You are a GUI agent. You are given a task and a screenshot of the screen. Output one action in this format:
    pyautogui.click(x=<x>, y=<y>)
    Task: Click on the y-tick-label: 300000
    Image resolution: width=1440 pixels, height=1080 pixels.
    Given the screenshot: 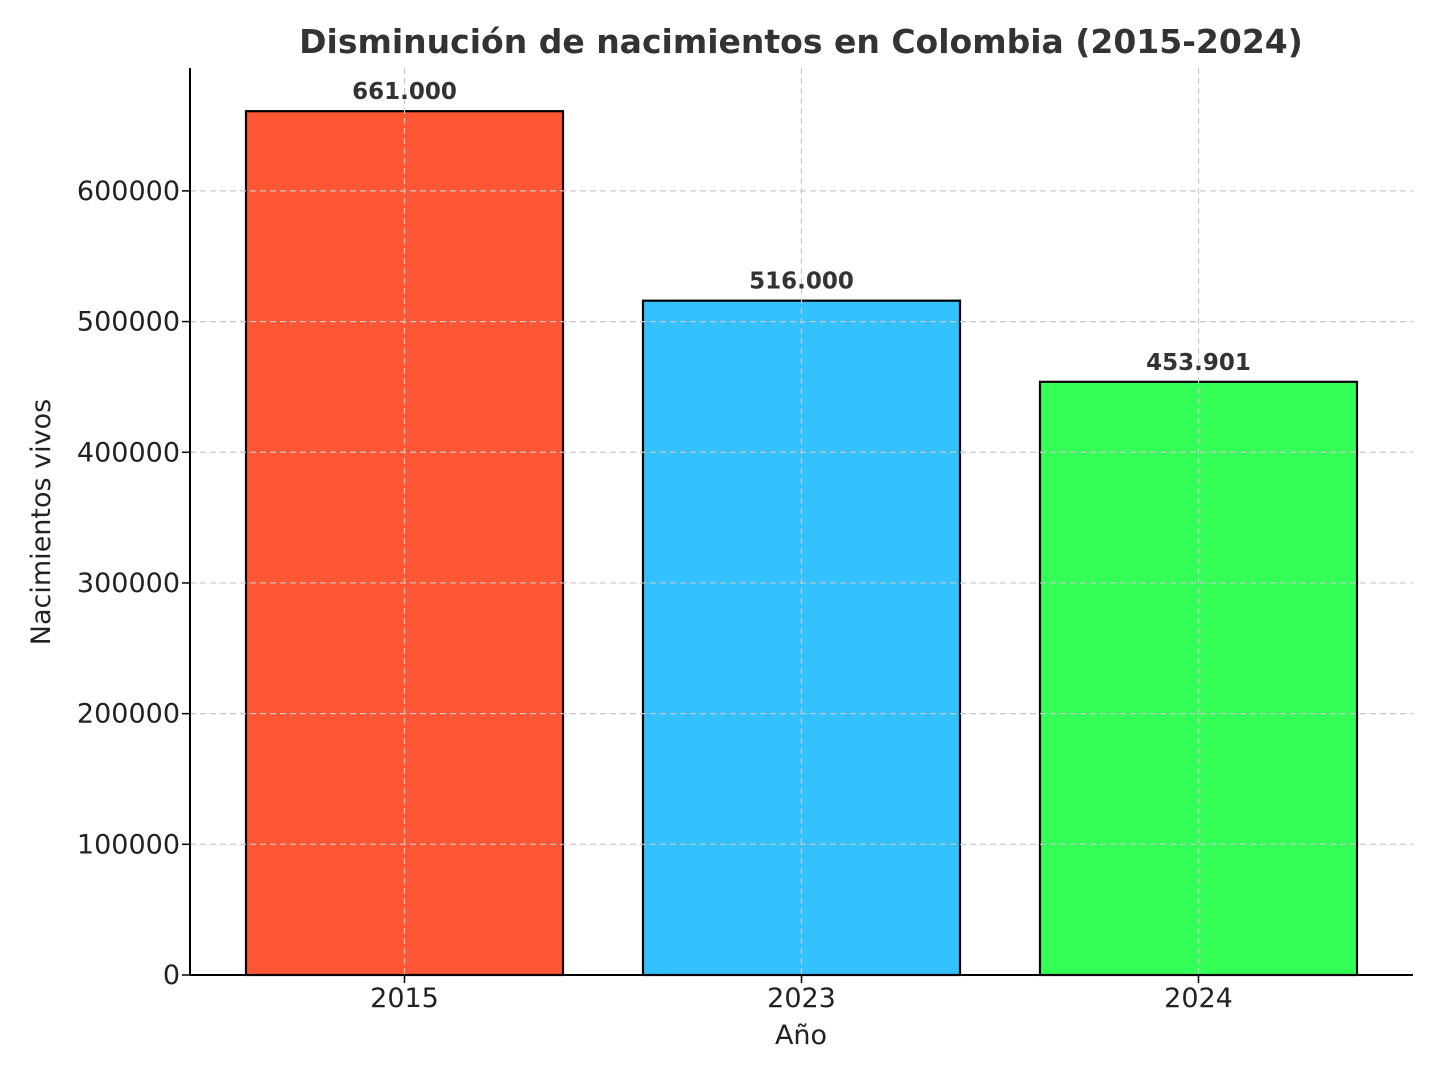 What is the action you would take?
    pyautogui.click(x=128, y=583)
    